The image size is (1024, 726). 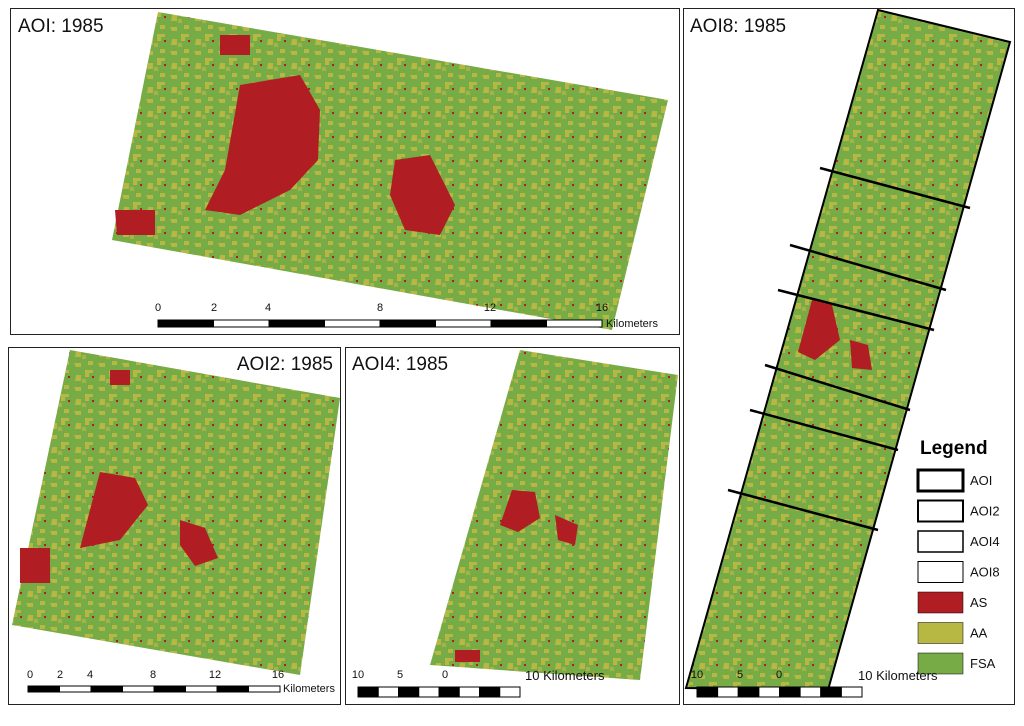 I want to click on aoi-boundaries, so click(x=849, y=349).